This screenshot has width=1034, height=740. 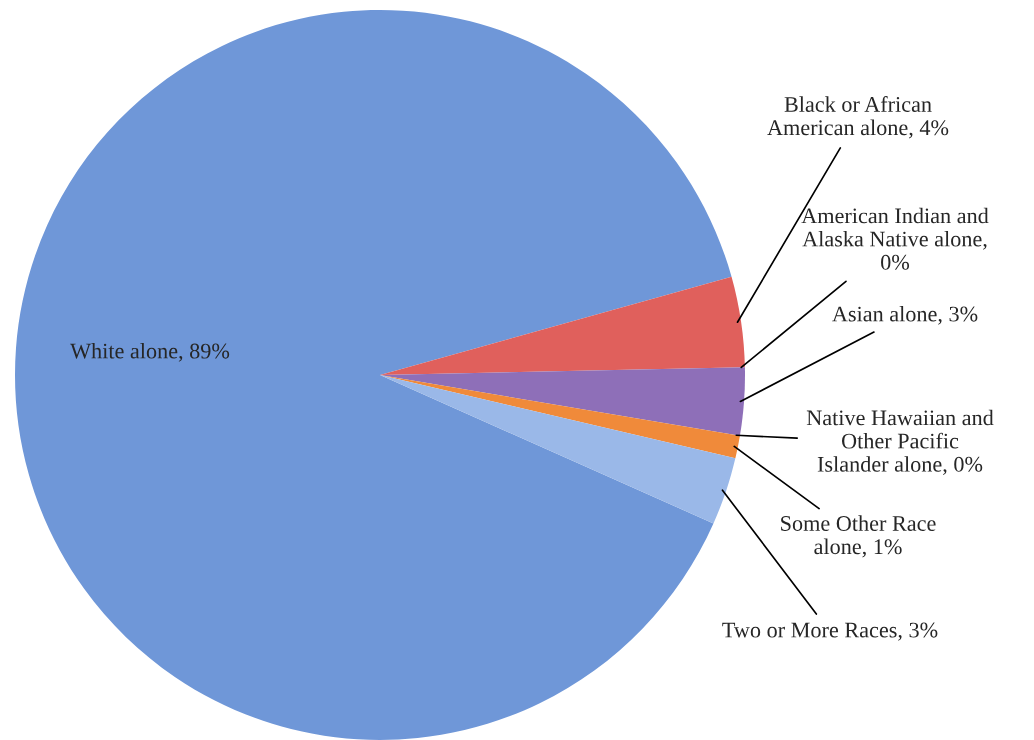 I want to click on slice-label: Two or More Races, 3%, so click(x=830, y=631).